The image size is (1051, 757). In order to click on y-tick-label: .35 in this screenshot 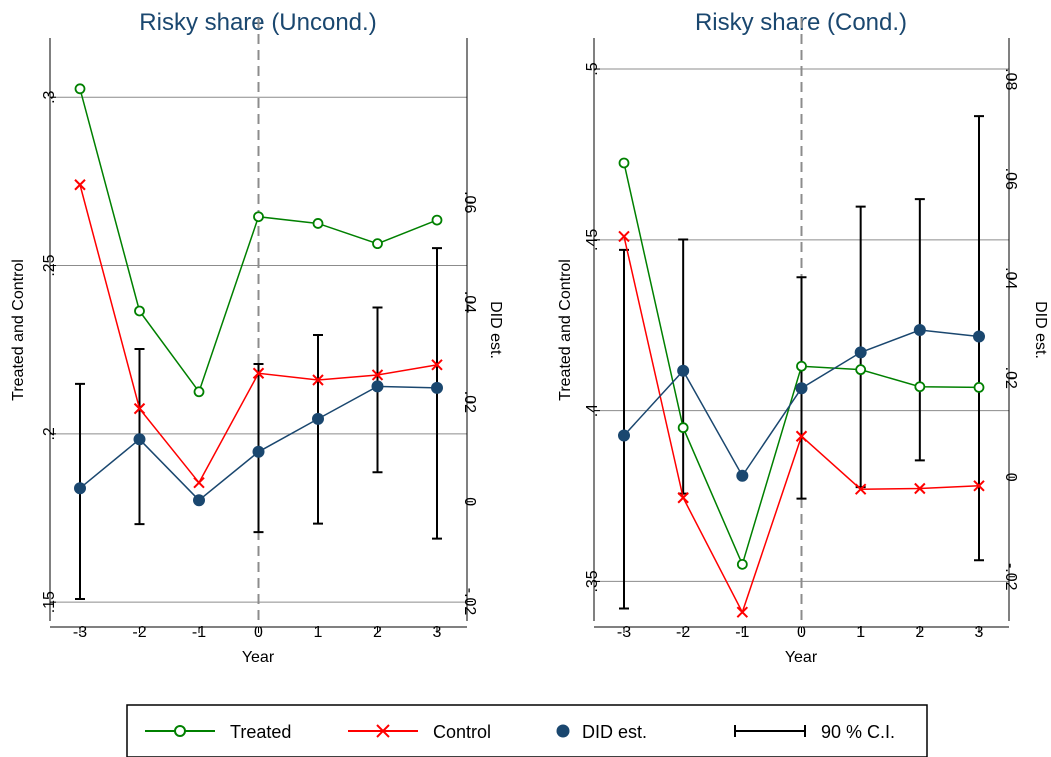, I will do `click(592, 581)`.